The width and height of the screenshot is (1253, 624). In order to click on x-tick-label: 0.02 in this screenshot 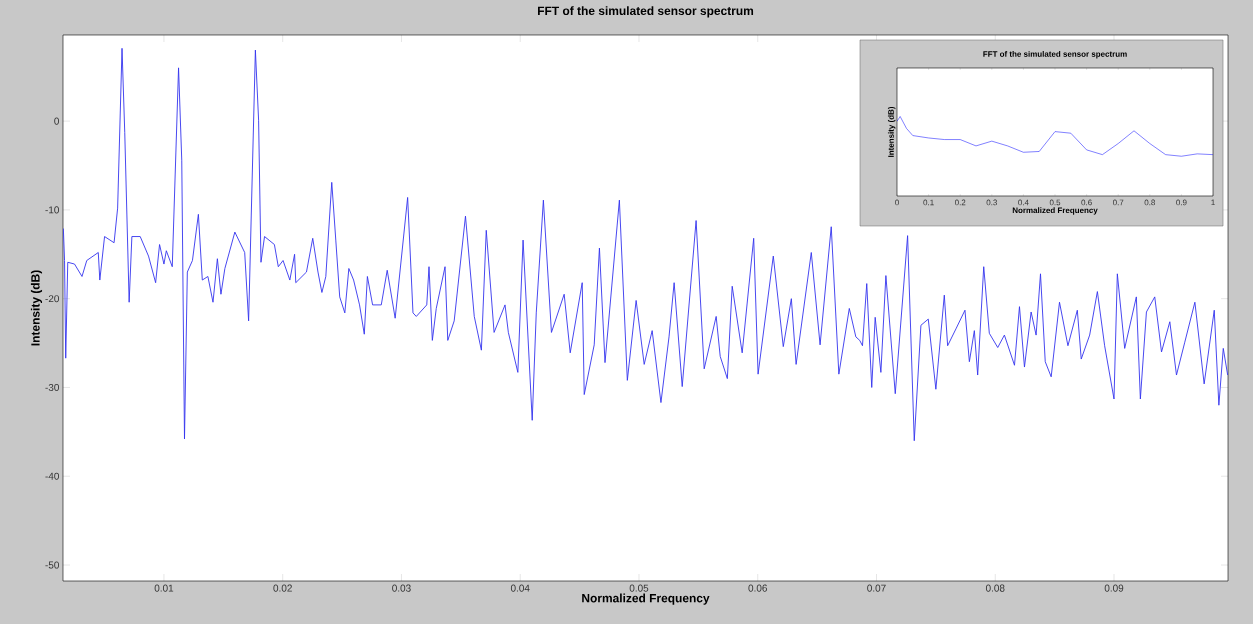, I will do `click(282, 588)`.